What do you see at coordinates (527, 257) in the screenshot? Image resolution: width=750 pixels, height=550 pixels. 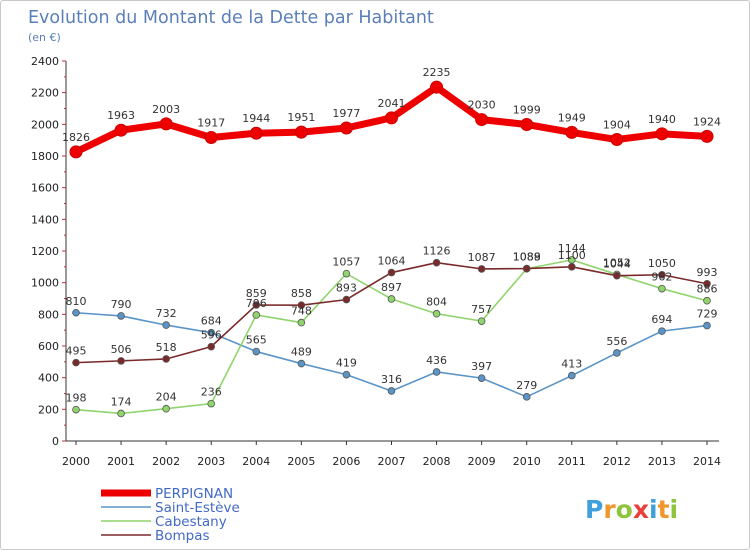 I see `data-label: 1088` at bounding box center [527, 257].